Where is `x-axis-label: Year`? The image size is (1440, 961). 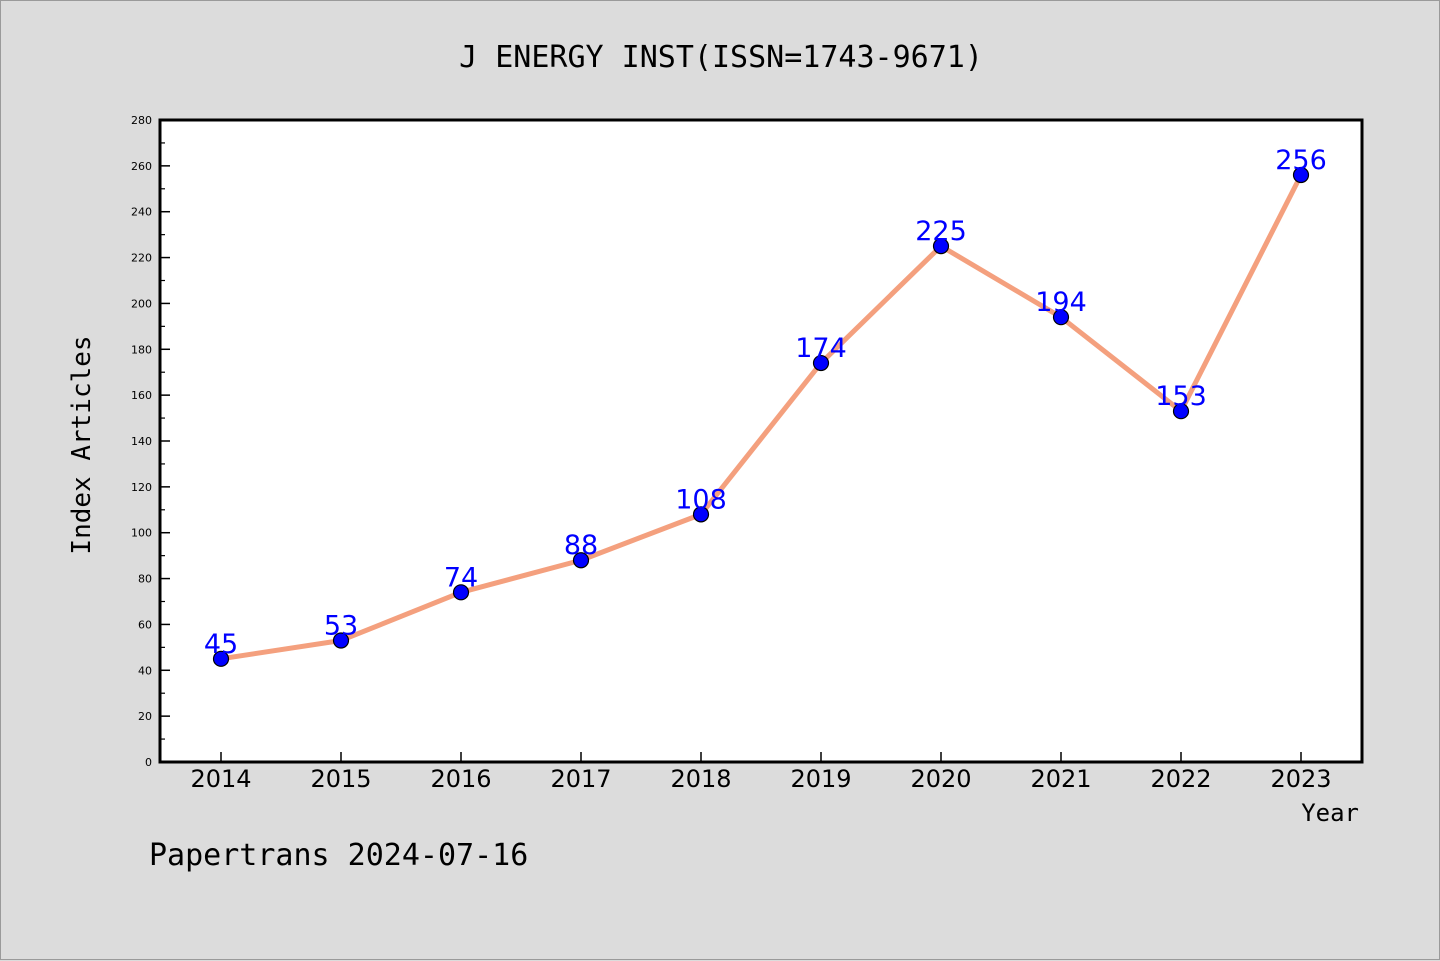 x-axis-label: Year is located at coordinates (1330, 813).